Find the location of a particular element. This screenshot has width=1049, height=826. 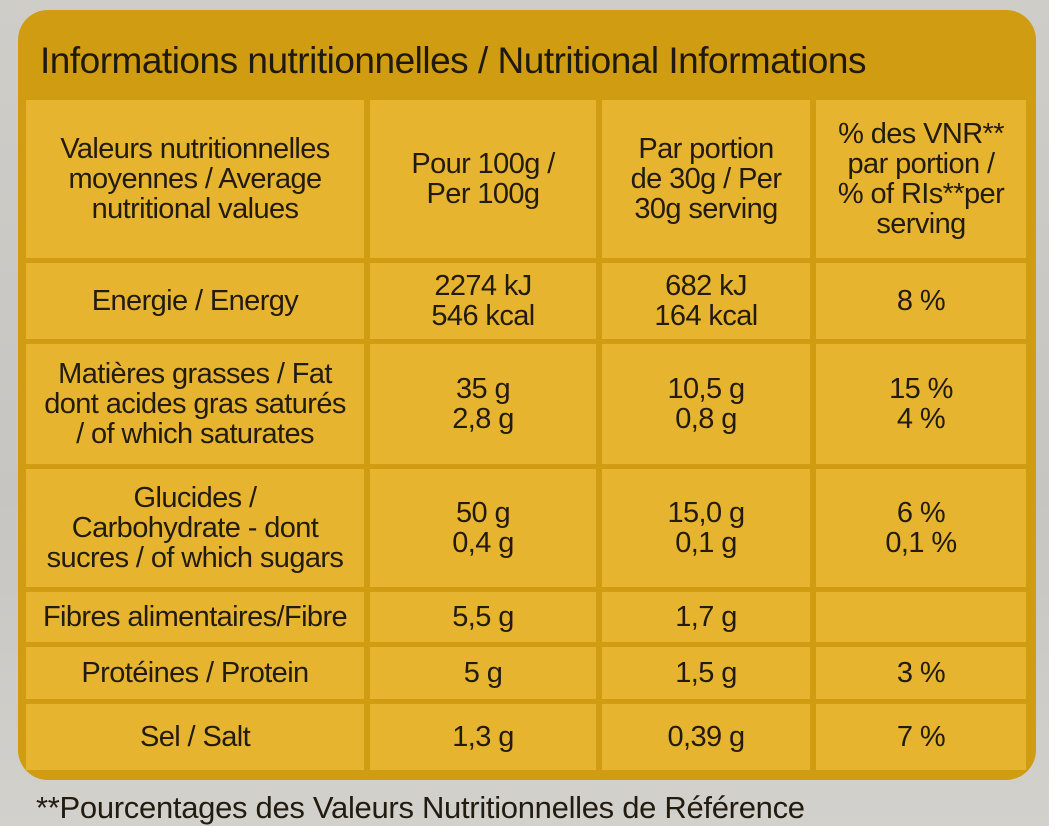

per-100g-cell-line: 35 g is located at coordinates (483, 389).